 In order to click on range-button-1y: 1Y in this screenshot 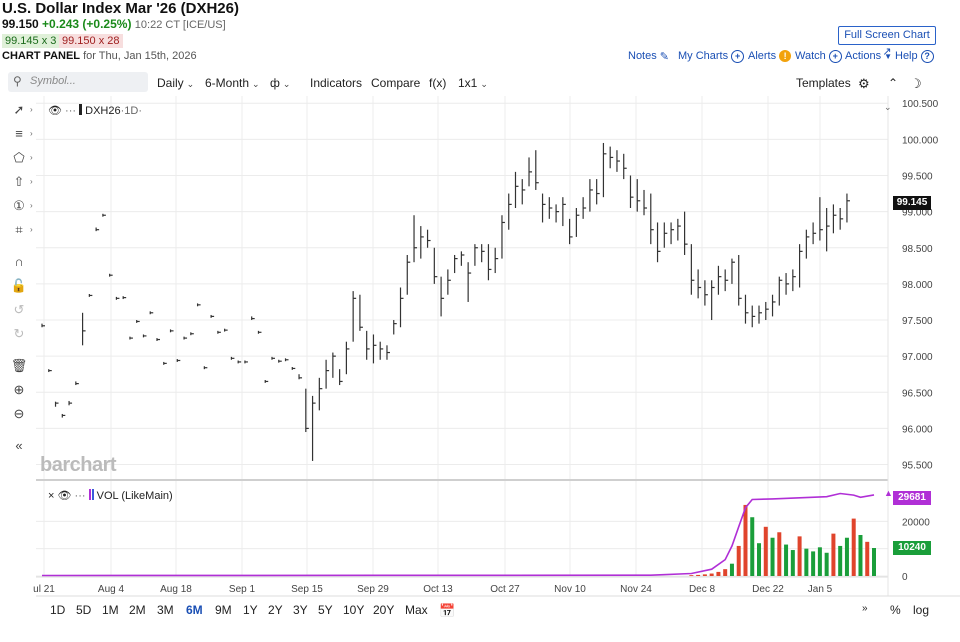, I will do `click(250, 610)`.